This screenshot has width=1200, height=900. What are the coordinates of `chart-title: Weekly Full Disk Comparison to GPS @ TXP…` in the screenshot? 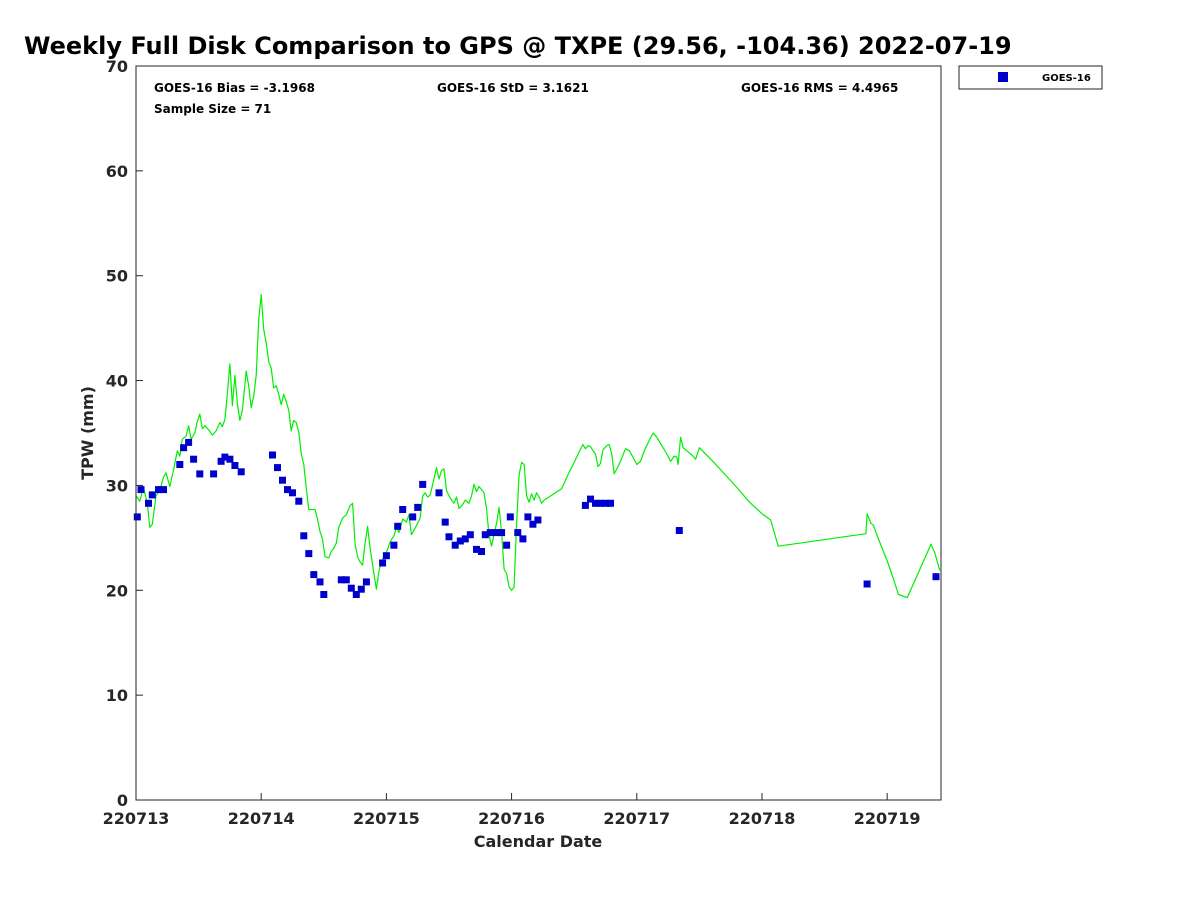 It's located at (518, 46).